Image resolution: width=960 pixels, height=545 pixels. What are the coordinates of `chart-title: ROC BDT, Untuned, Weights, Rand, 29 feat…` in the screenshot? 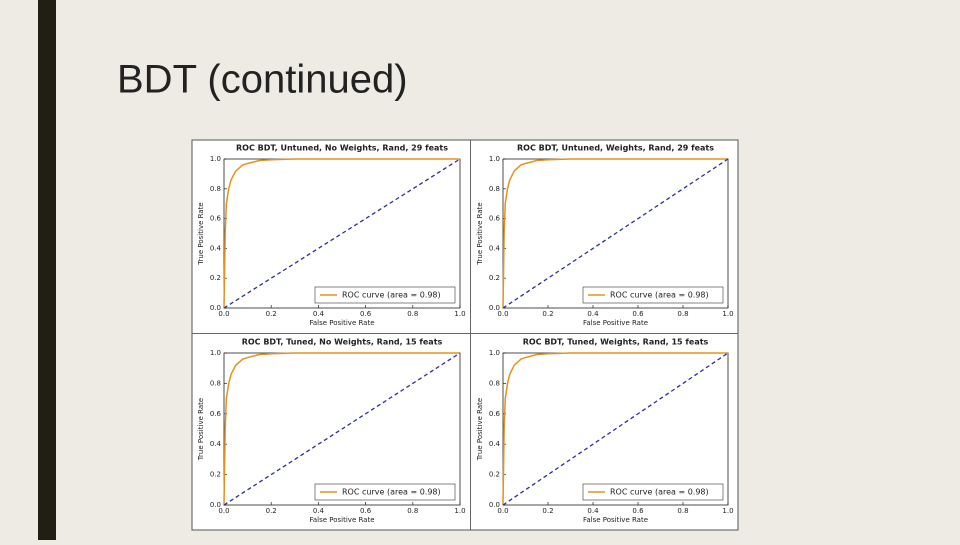 It's located at (615, 148).